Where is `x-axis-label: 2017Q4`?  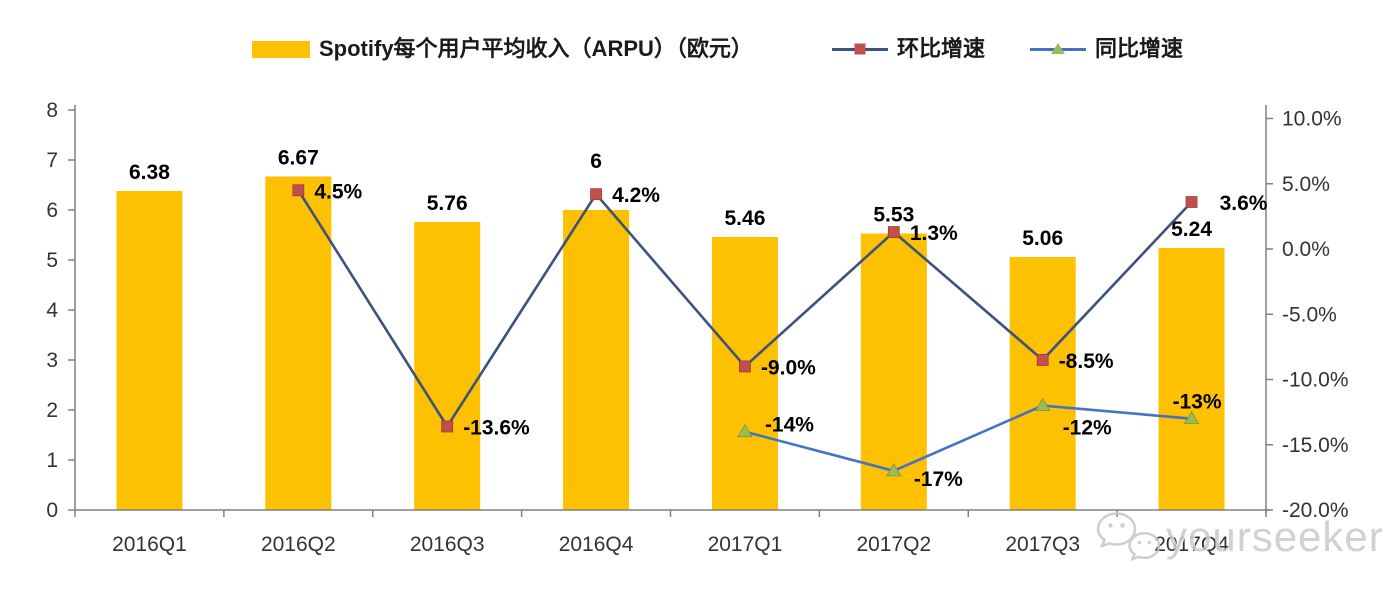
x-axis-label: 2017Q4 is located at coordinates (1191, 544).